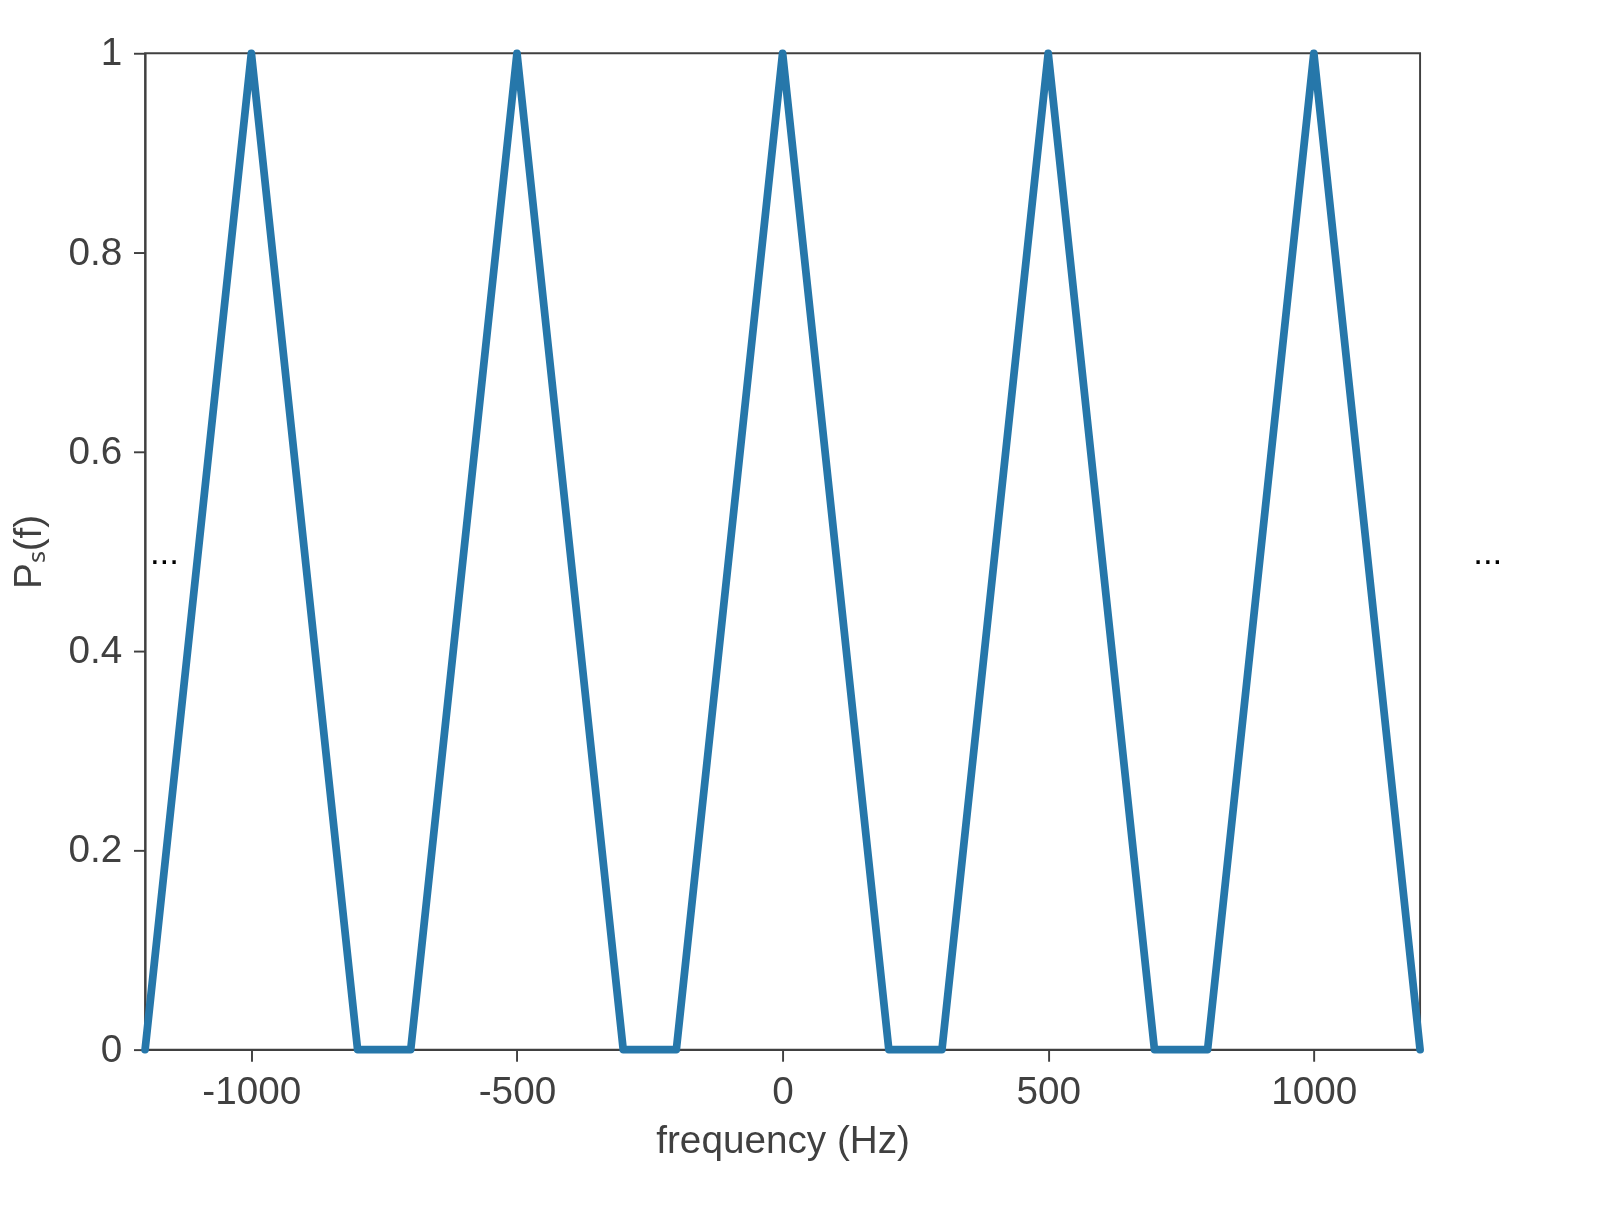  What do you see at coordinates (783, 1091) in the screenshot?
I see `x-tick-label: 0` at bounding box center [783, 1091].